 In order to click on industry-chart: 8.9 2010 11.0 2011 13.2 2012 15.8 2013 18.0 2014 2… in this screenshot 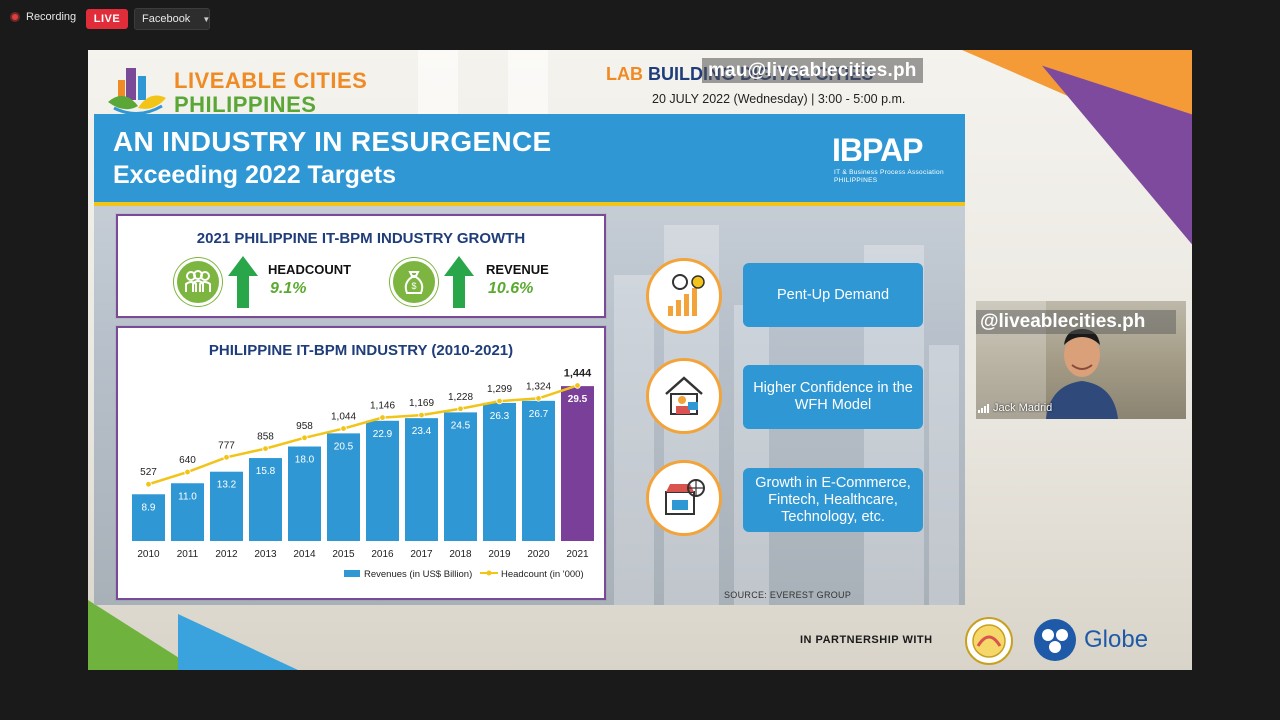, I will do `click(363, 473)`.